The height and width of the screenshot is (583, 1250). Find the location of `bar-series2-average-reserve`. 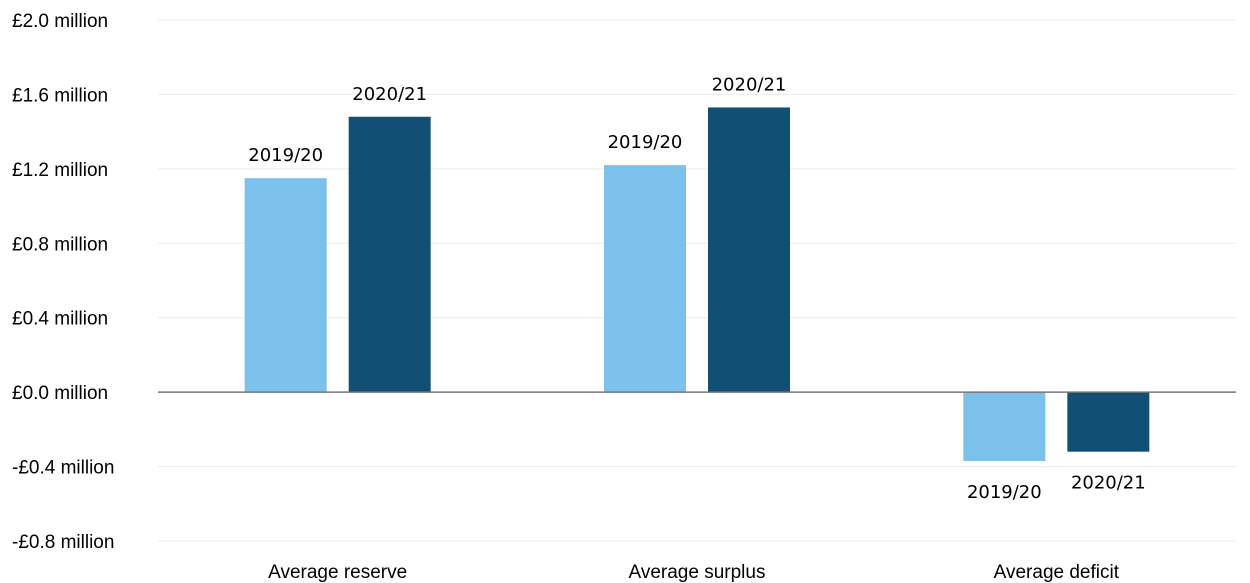

bar-series2-average-reserve is located at coordinates (389, 254).